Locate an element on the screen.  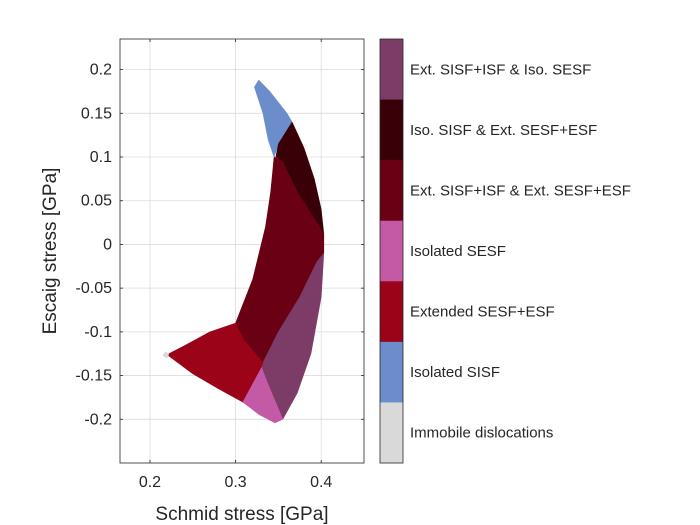
colorbar-swatch-isolated-sisf is located at coordinates (391, 372).